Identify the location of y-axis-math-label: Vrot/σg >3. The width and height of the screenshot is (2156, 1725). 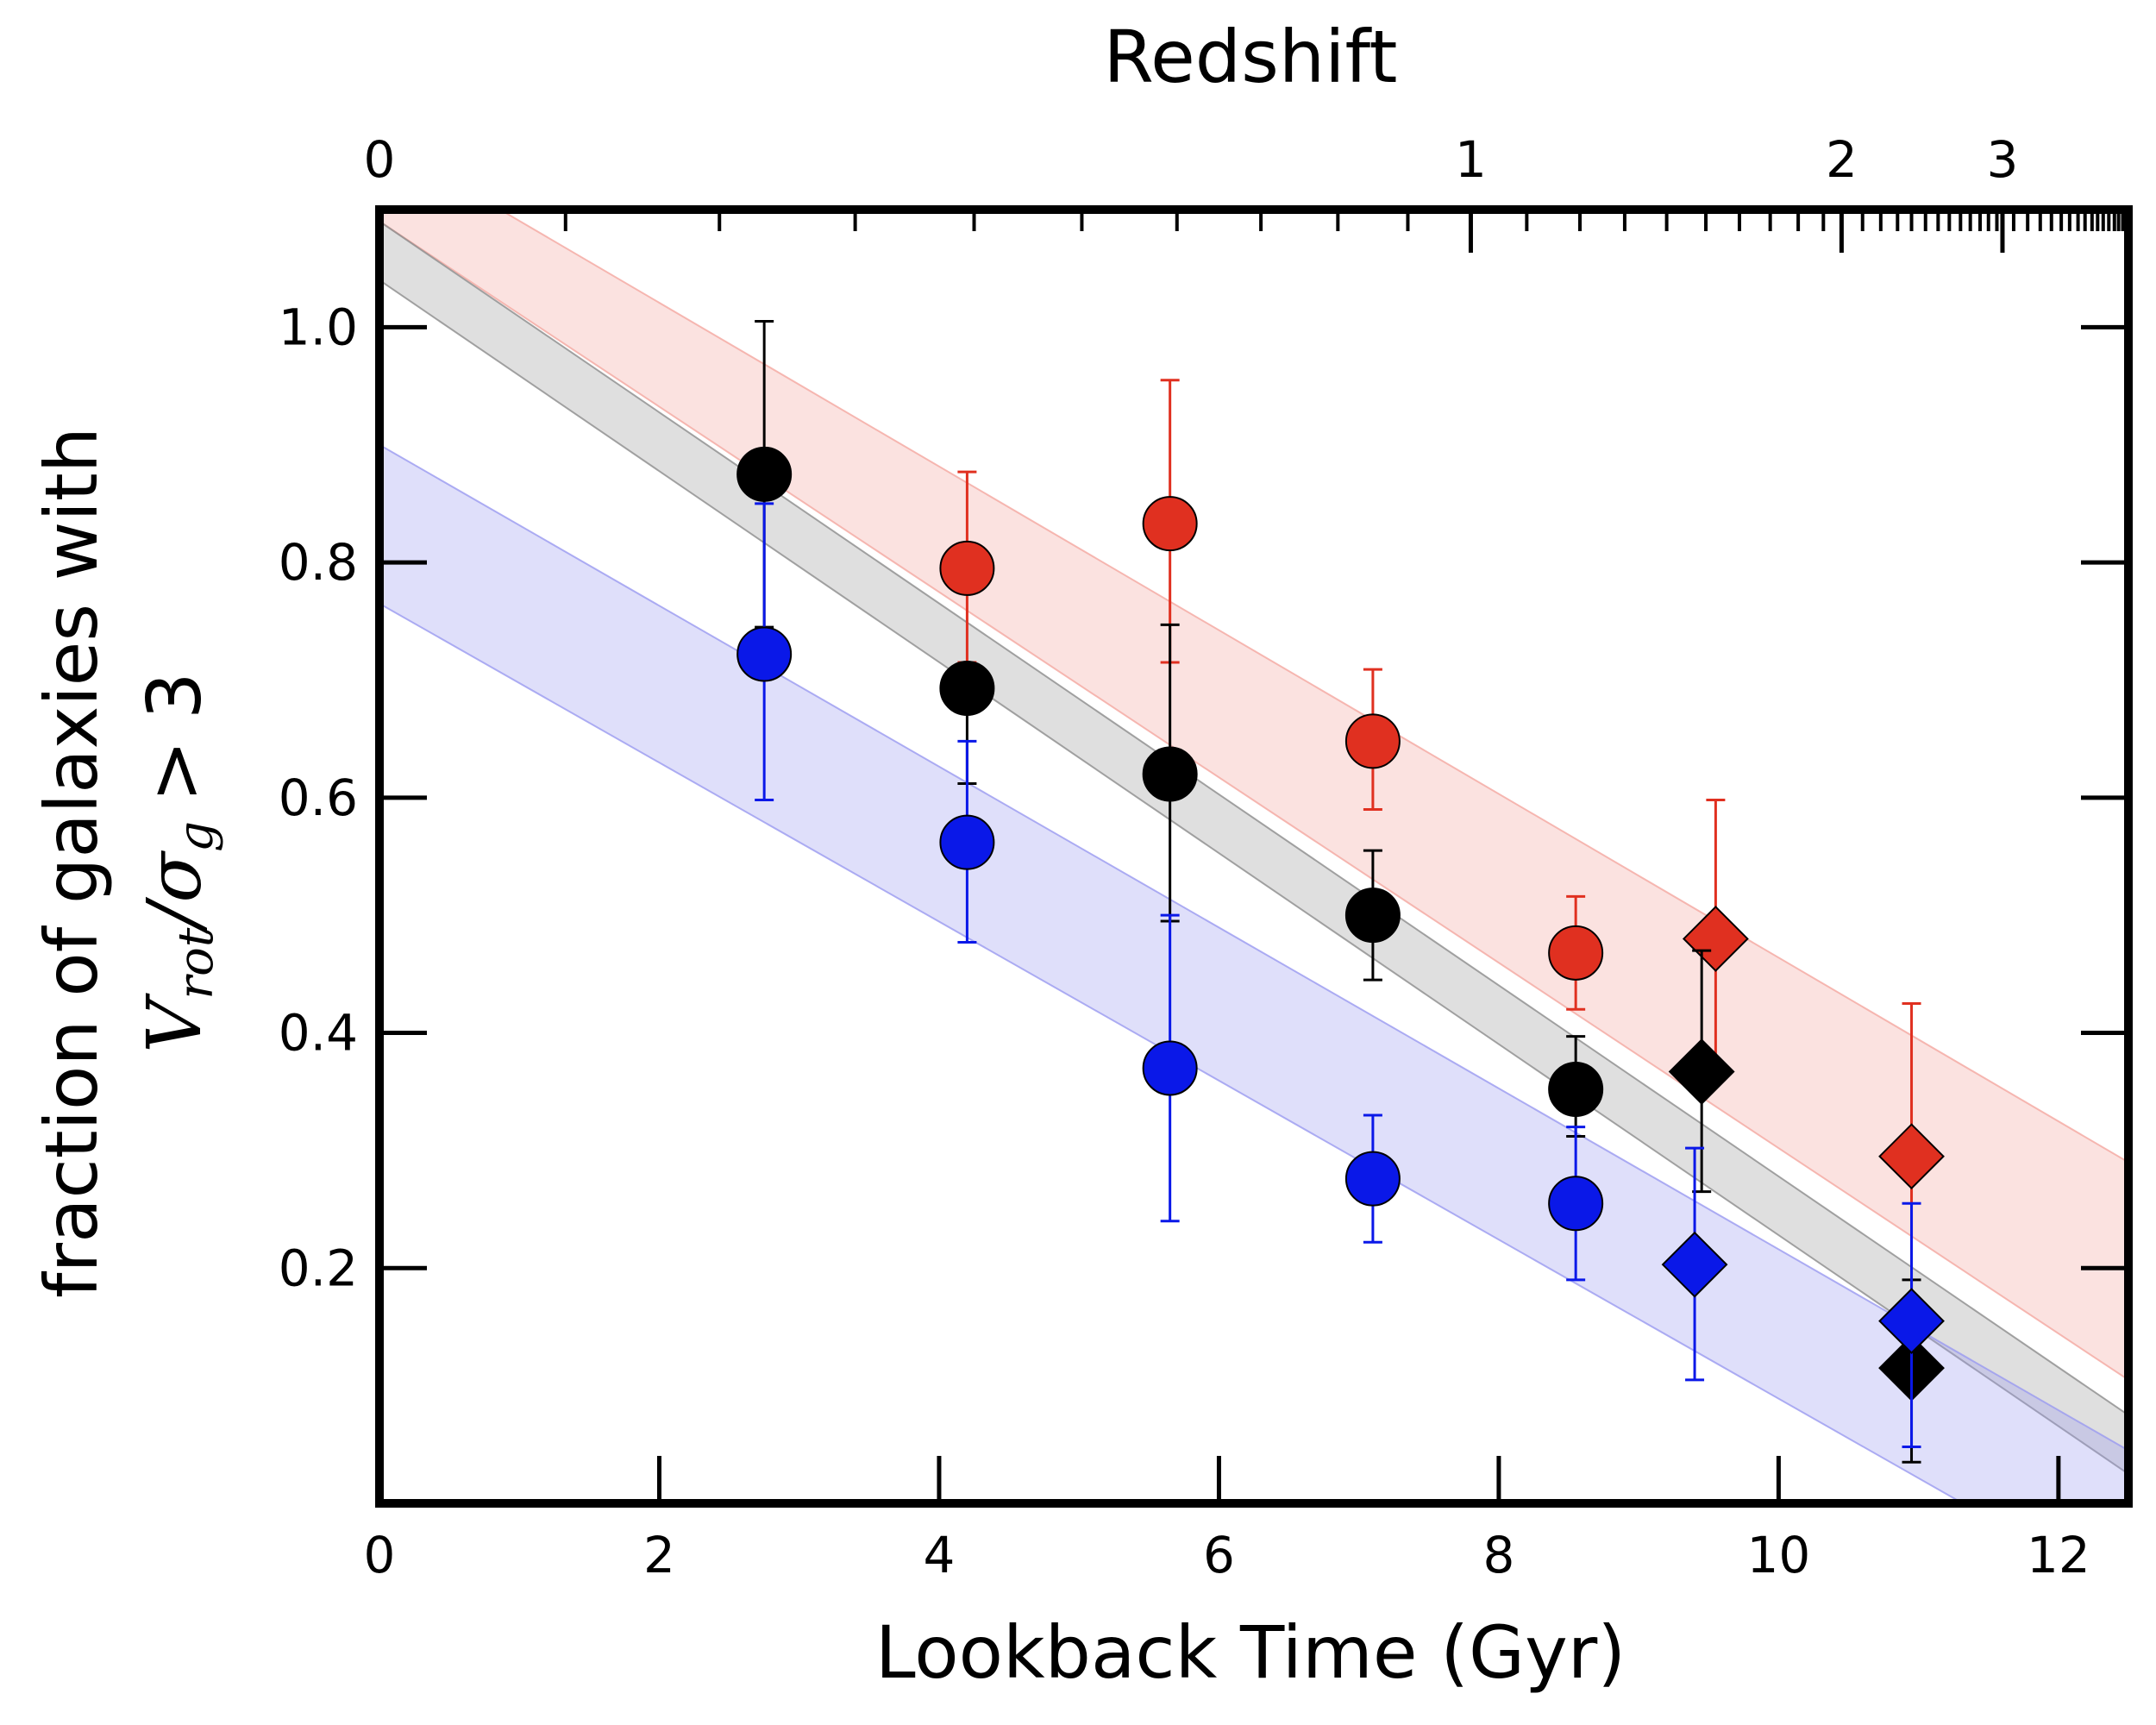
(178, 862).